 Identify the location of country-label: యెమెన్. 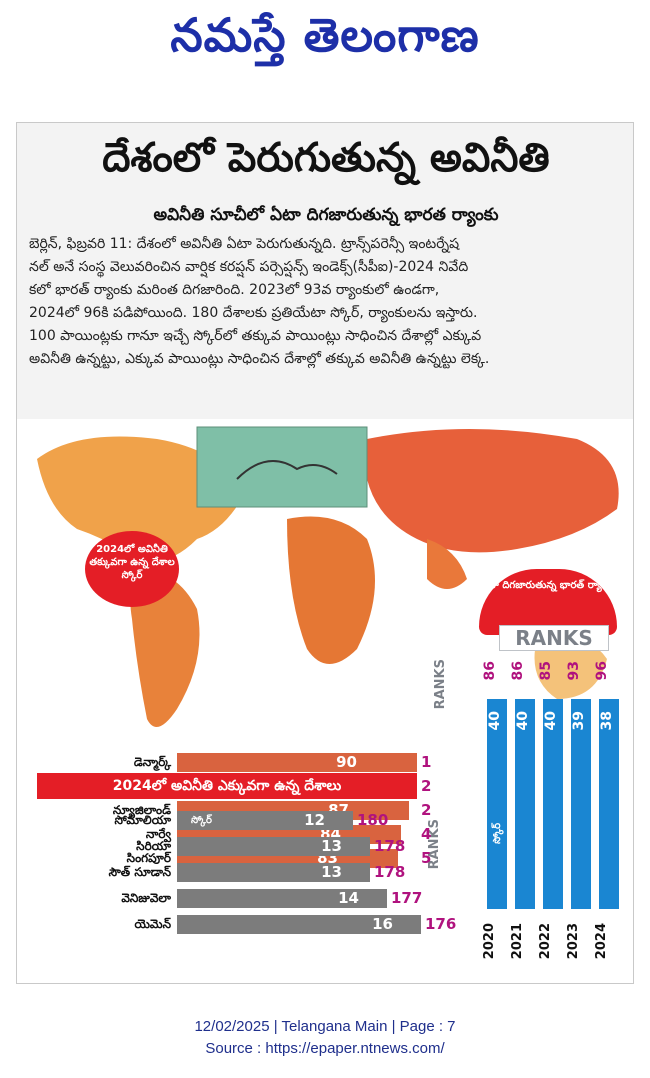
(152, 924).